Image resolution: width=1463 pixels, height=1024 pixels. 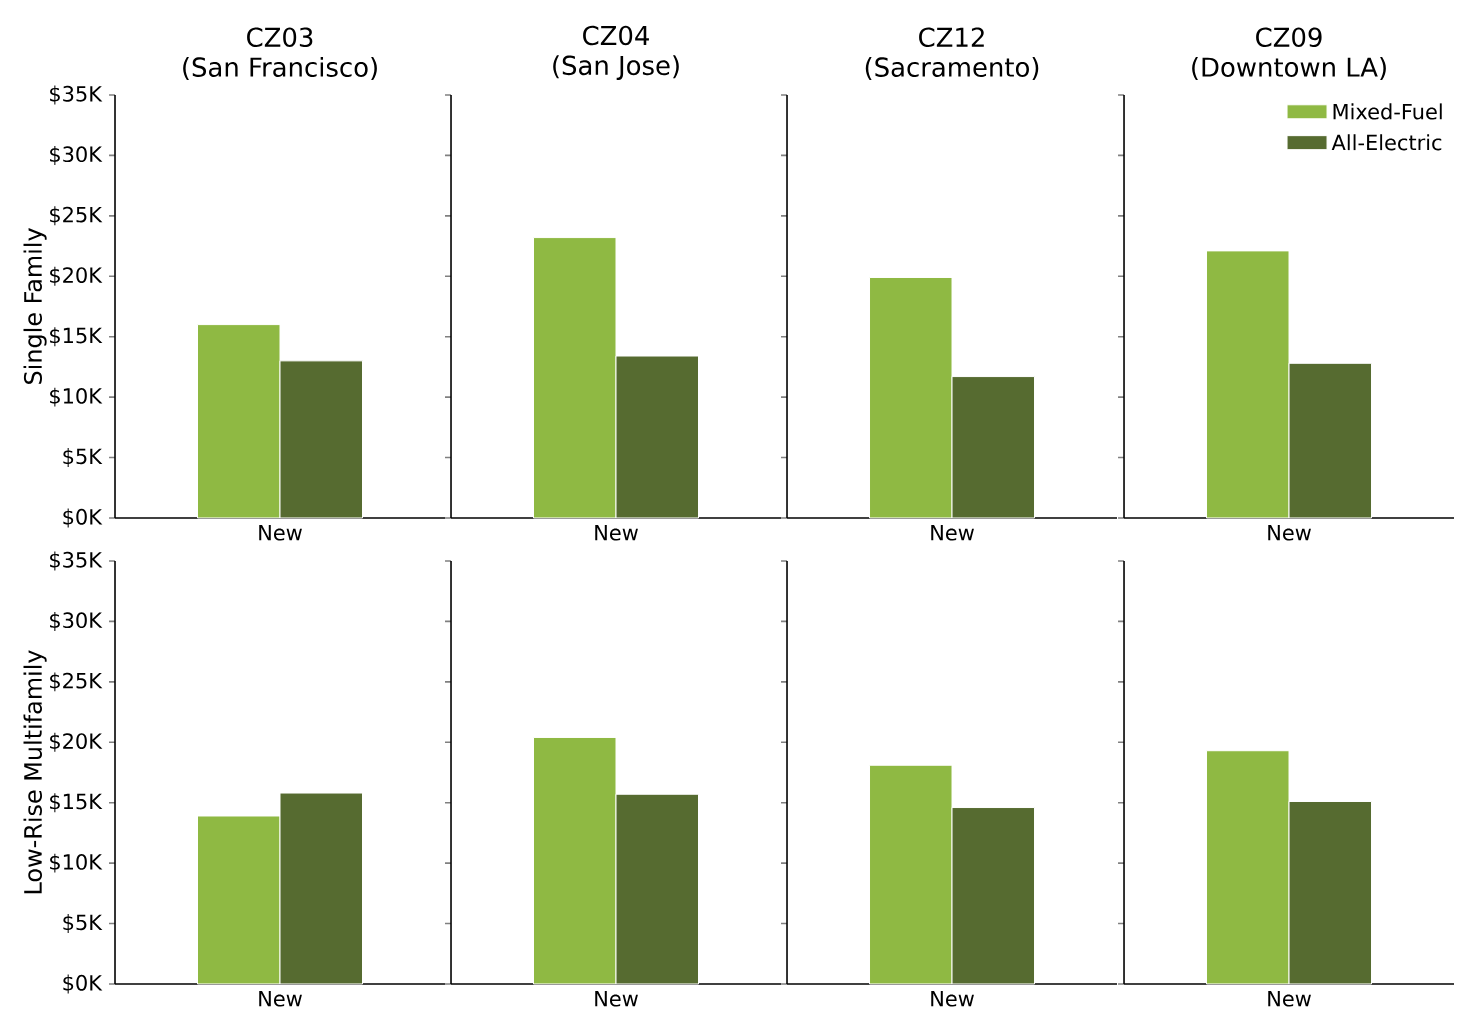 I want to click on legend-label: All-Electric, so click(x=1386, y=142).